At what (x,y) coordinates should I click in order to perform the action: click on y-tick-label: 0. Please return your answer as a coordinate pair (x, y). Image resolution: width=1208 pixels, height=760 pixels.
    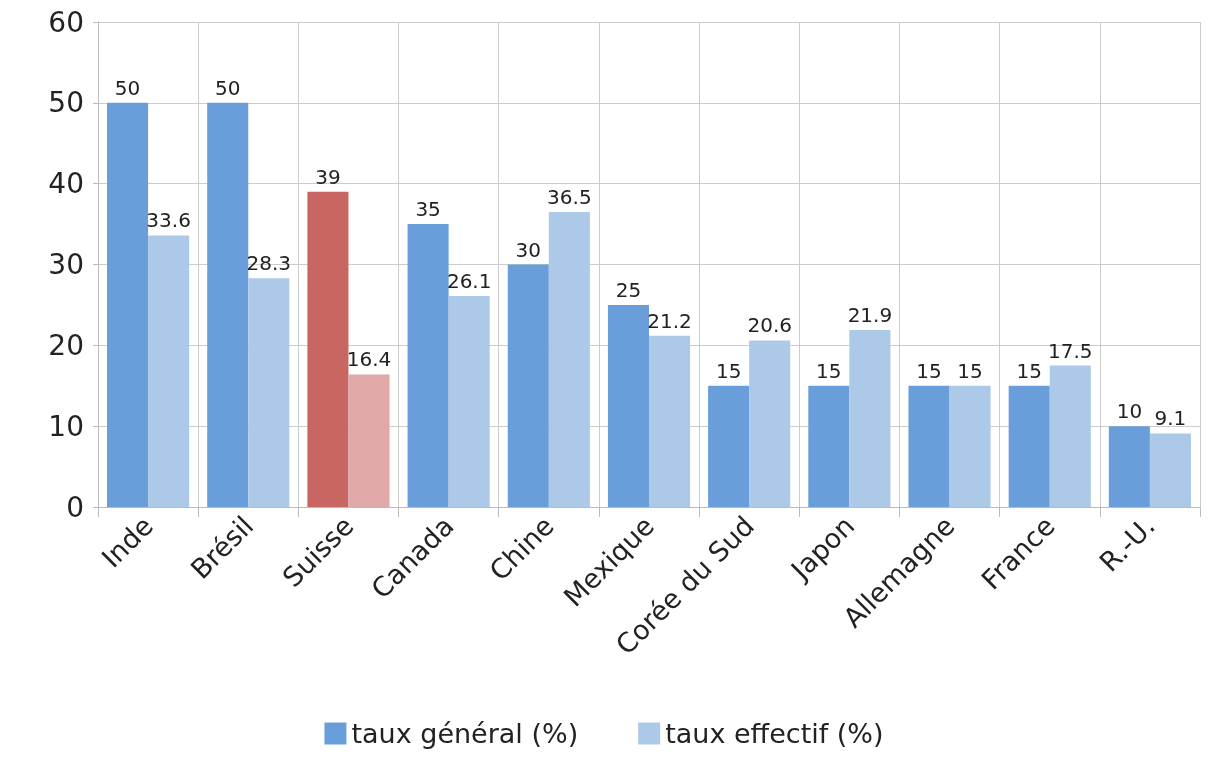
    Looking at the image, I should click on (75, 507).